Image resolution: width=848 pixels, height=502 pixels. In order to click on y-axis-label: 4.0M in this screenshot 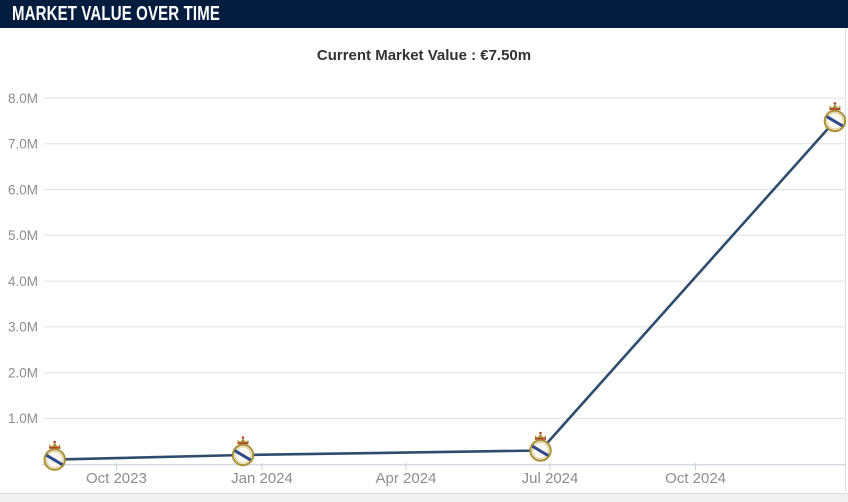, I will do `click(23, 281)`.